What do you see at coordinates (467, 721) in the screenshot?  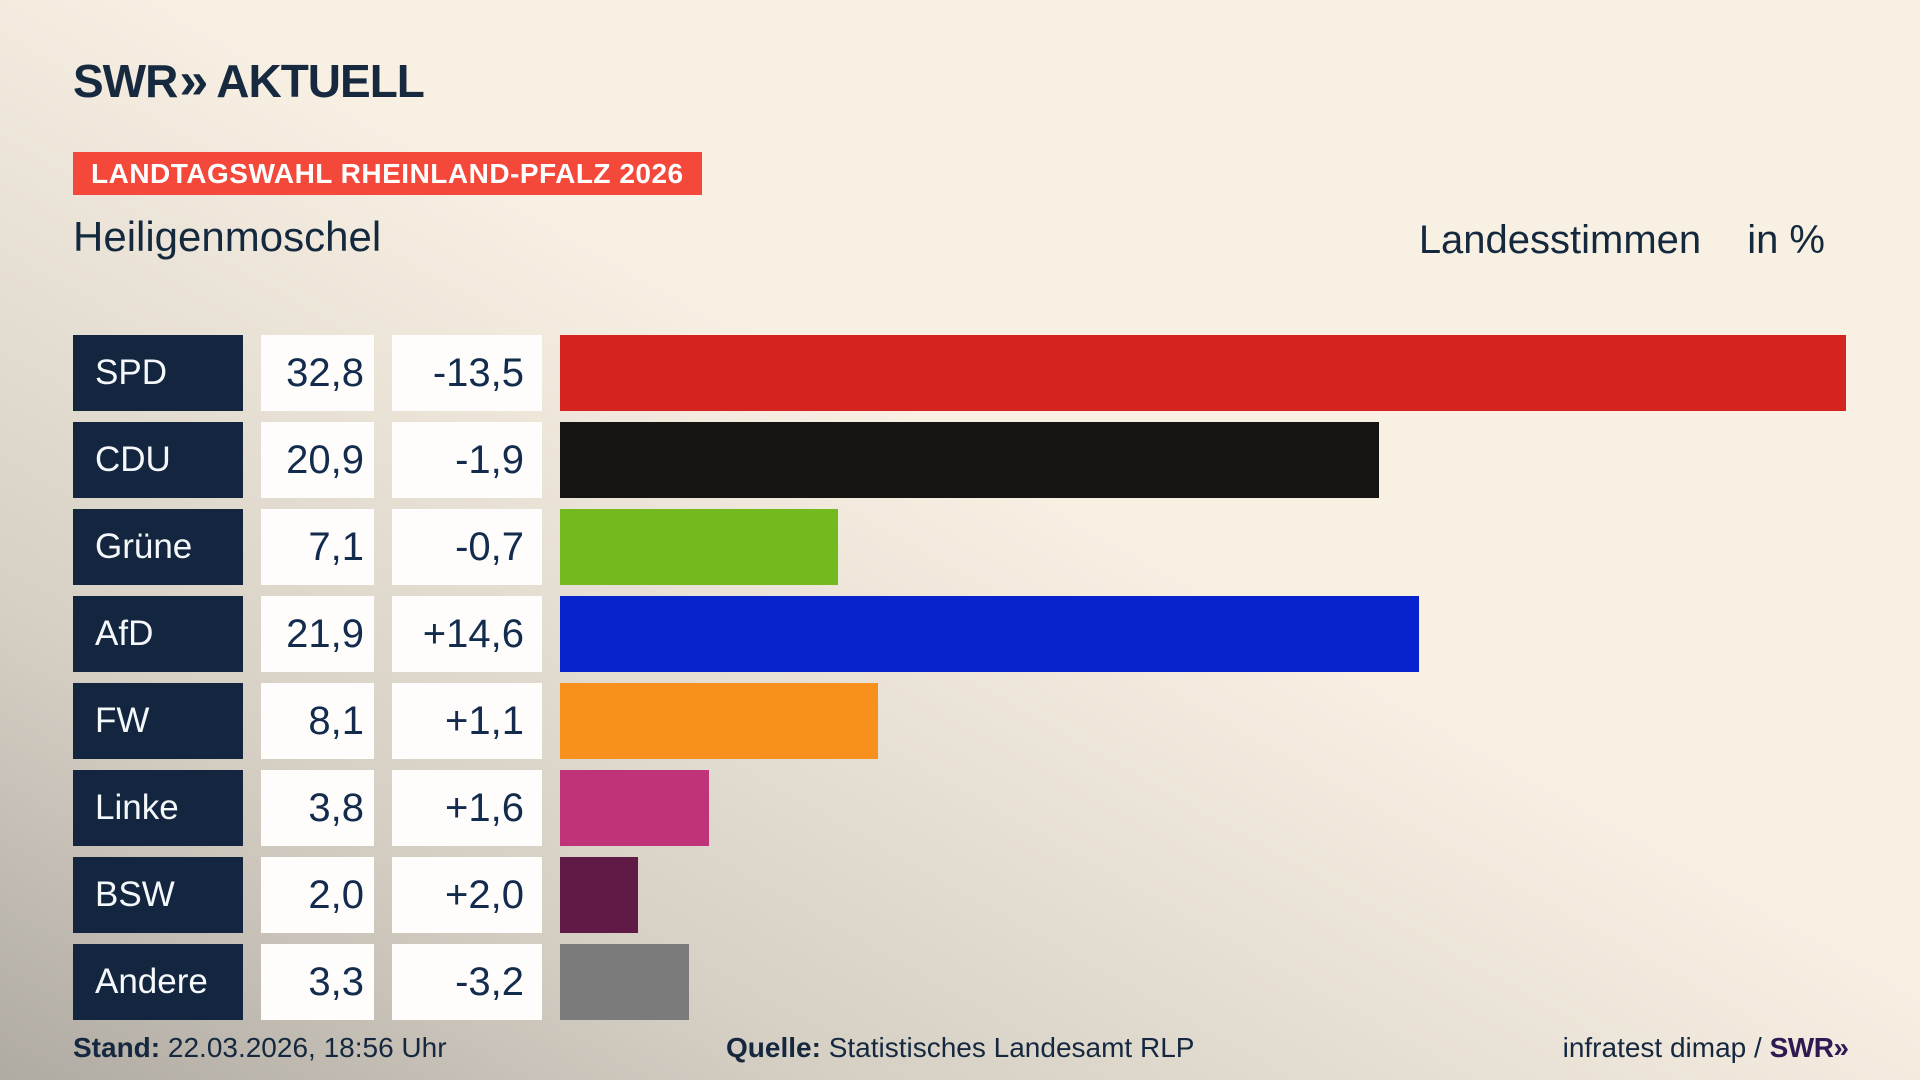 I see `change-cell: +1,1` at bounding box center [467, 721].